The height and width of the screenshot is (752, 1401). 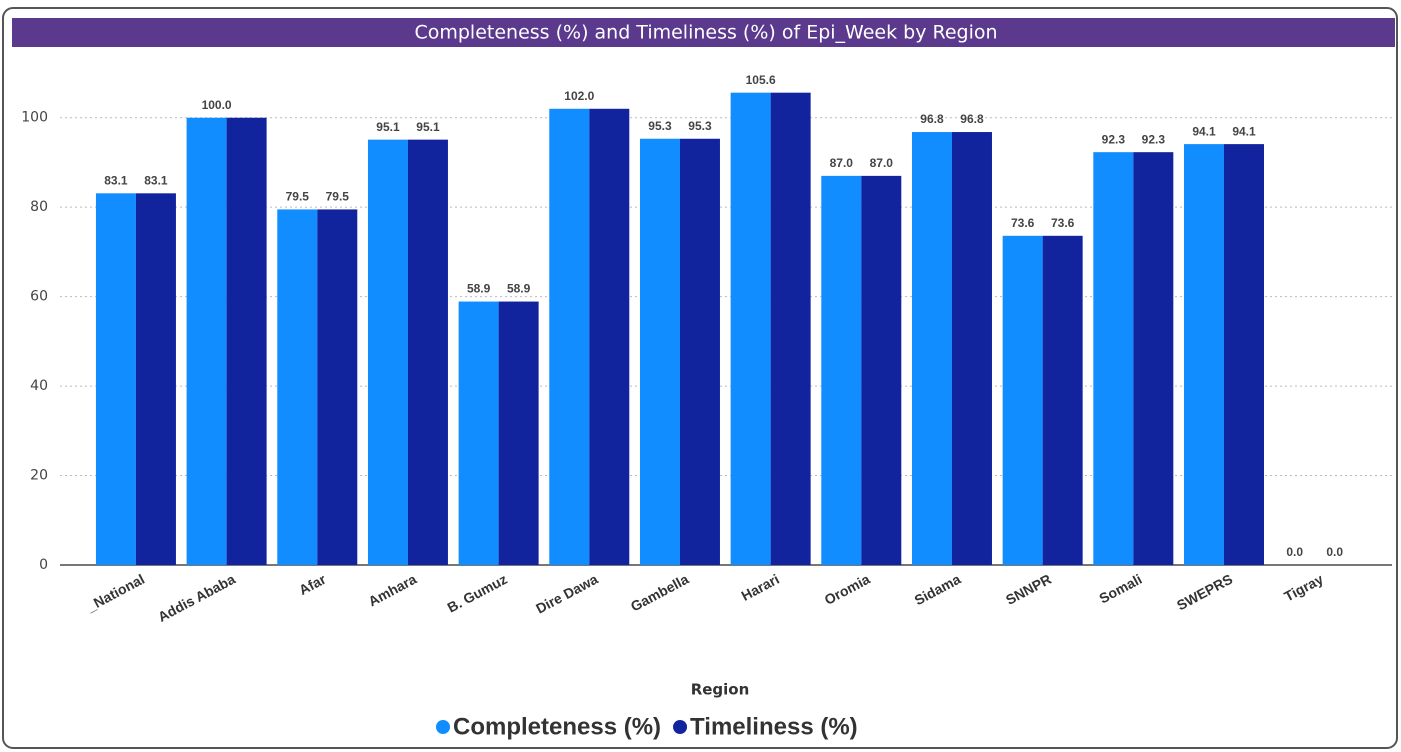 What do you see at coordinates (720, 690) in the screenshot?
I see `x-axis-title: Region` at bounding box center [720, 690].